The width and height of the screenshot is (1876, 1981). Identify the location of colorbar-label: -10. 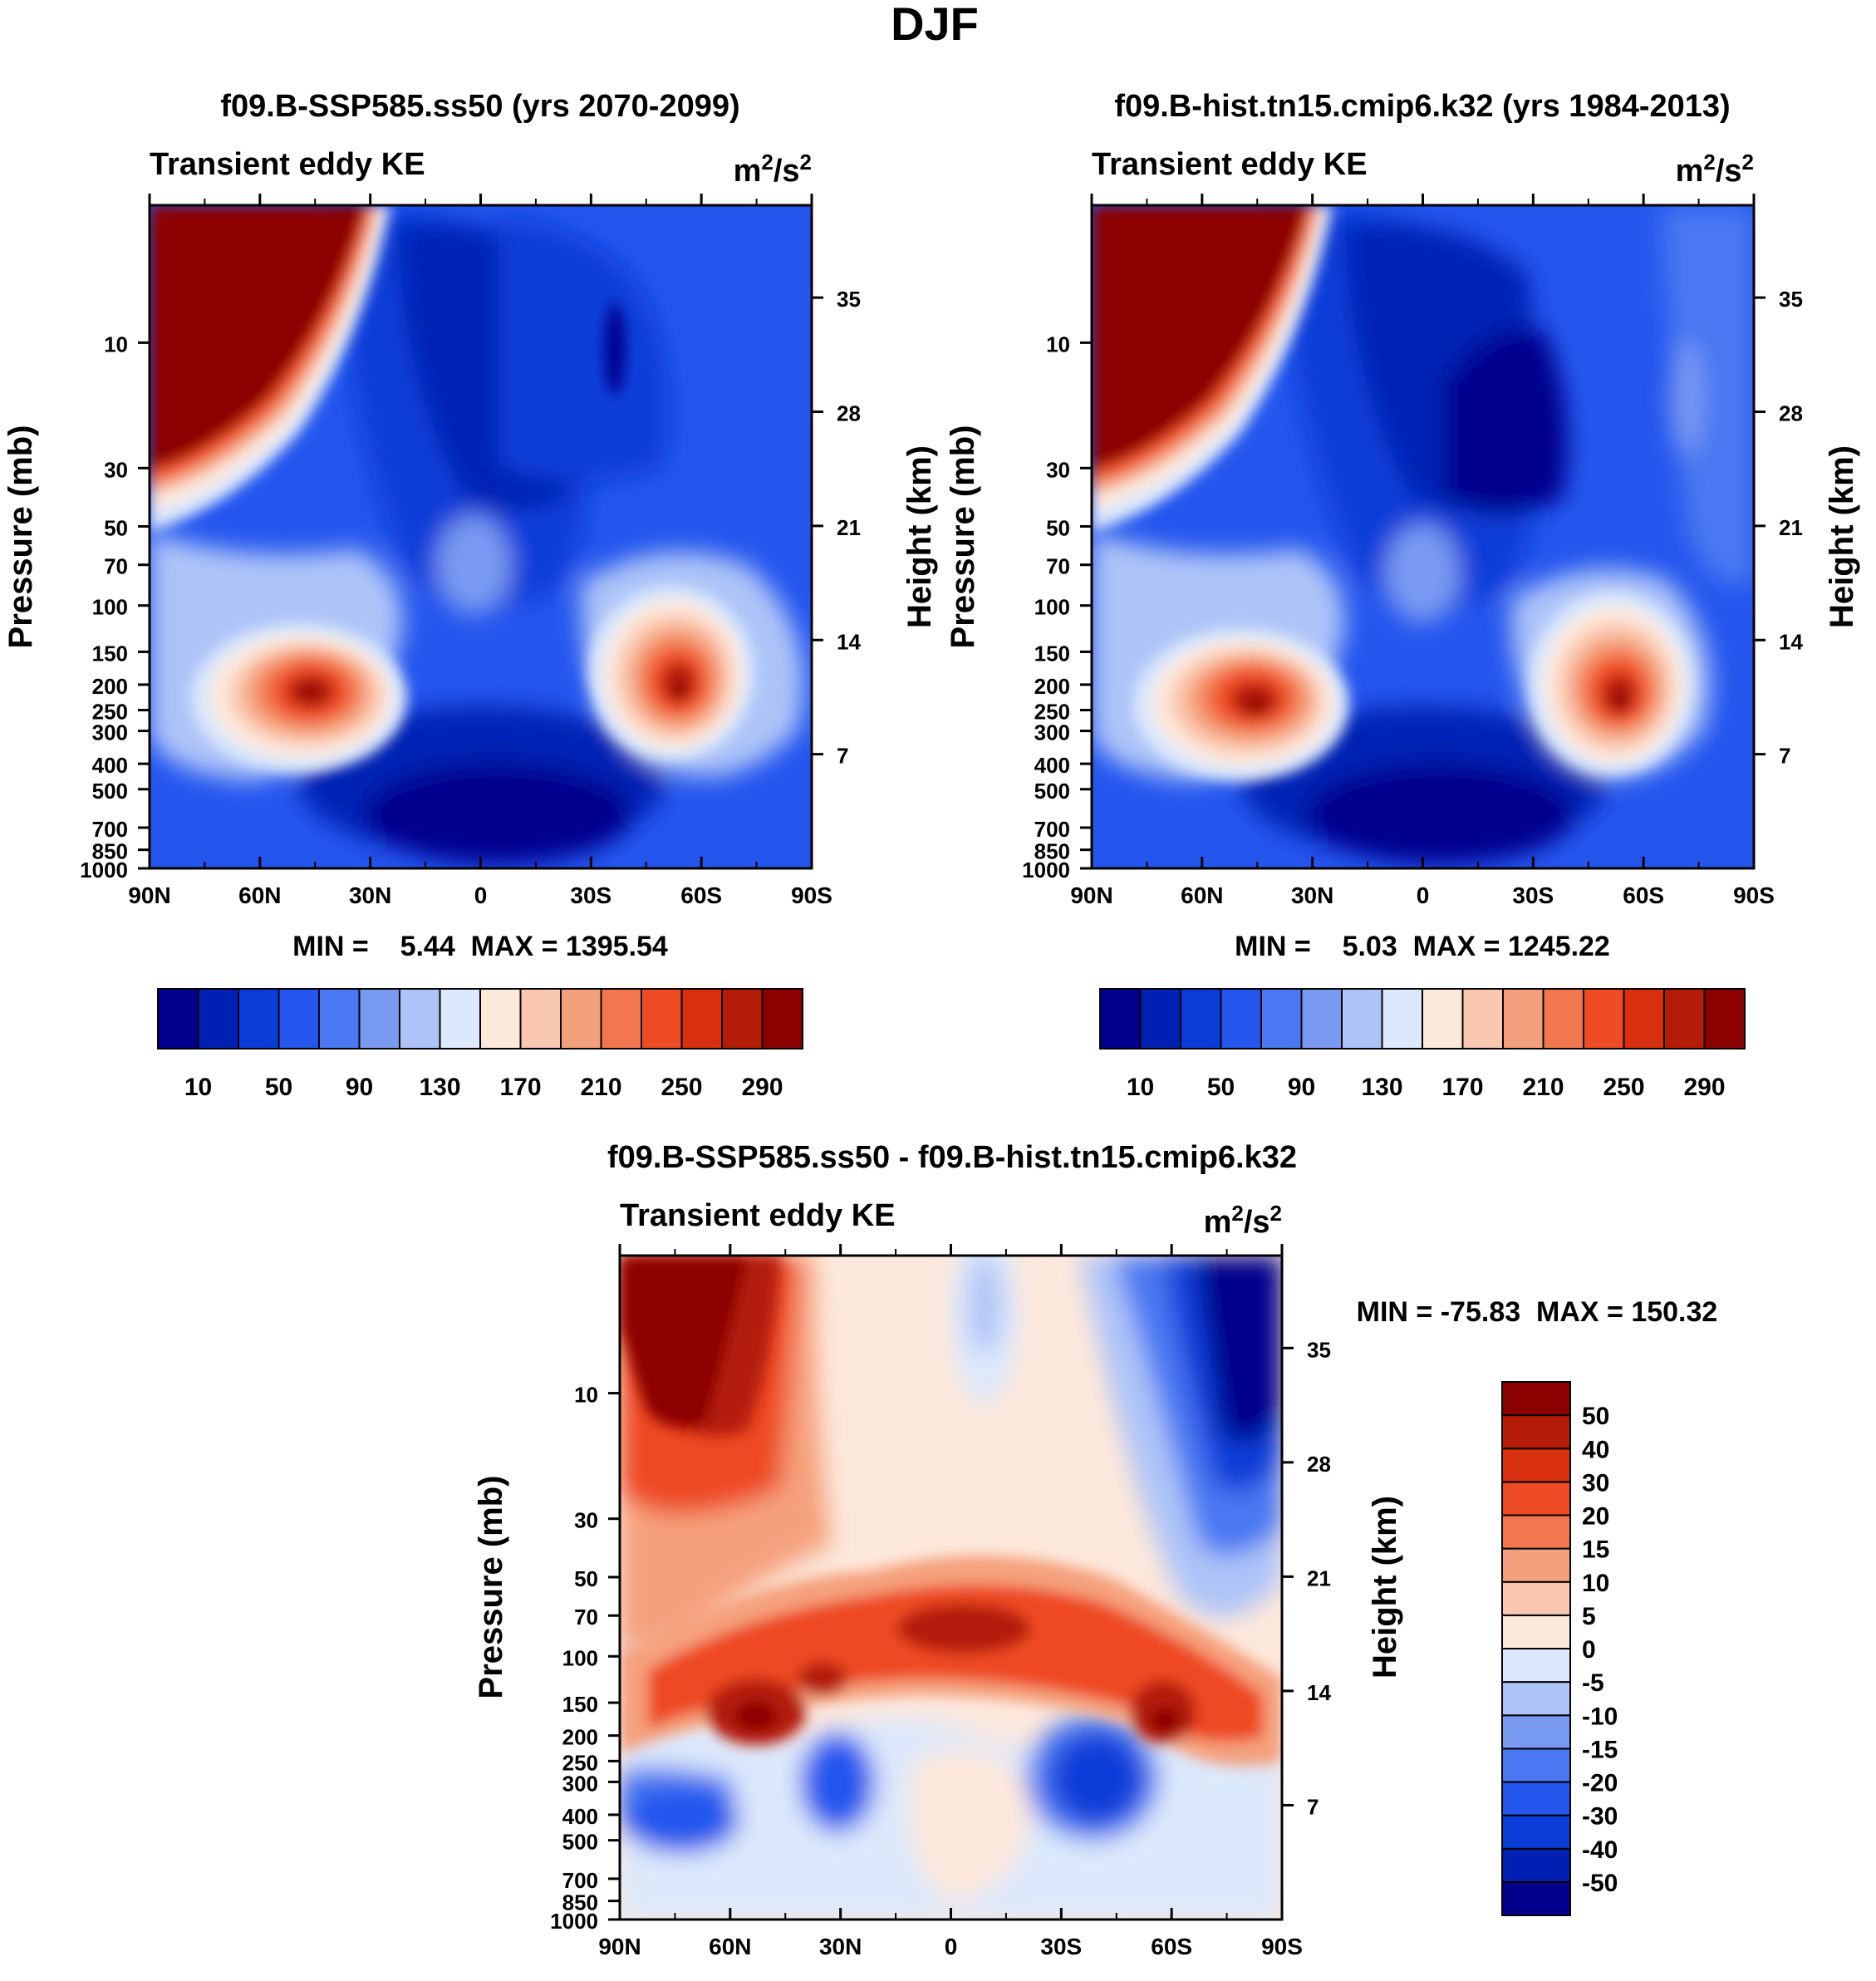
(1600, 1717).